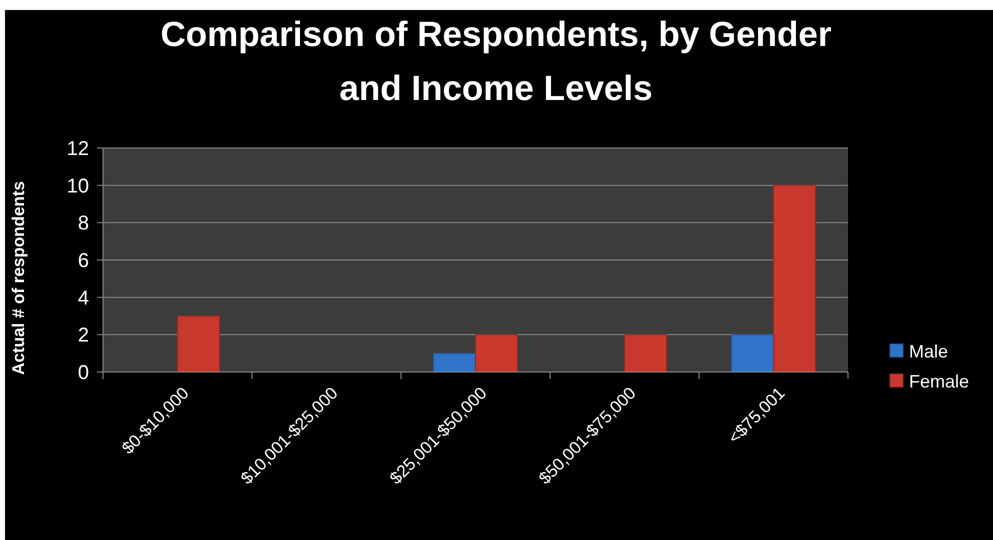 The height and width of the screenshot is (540, 993). What do you see at coordinates (77, 149) in the screenshot?
I see `y-tick-label: 12` at bounding box center [77, 149].